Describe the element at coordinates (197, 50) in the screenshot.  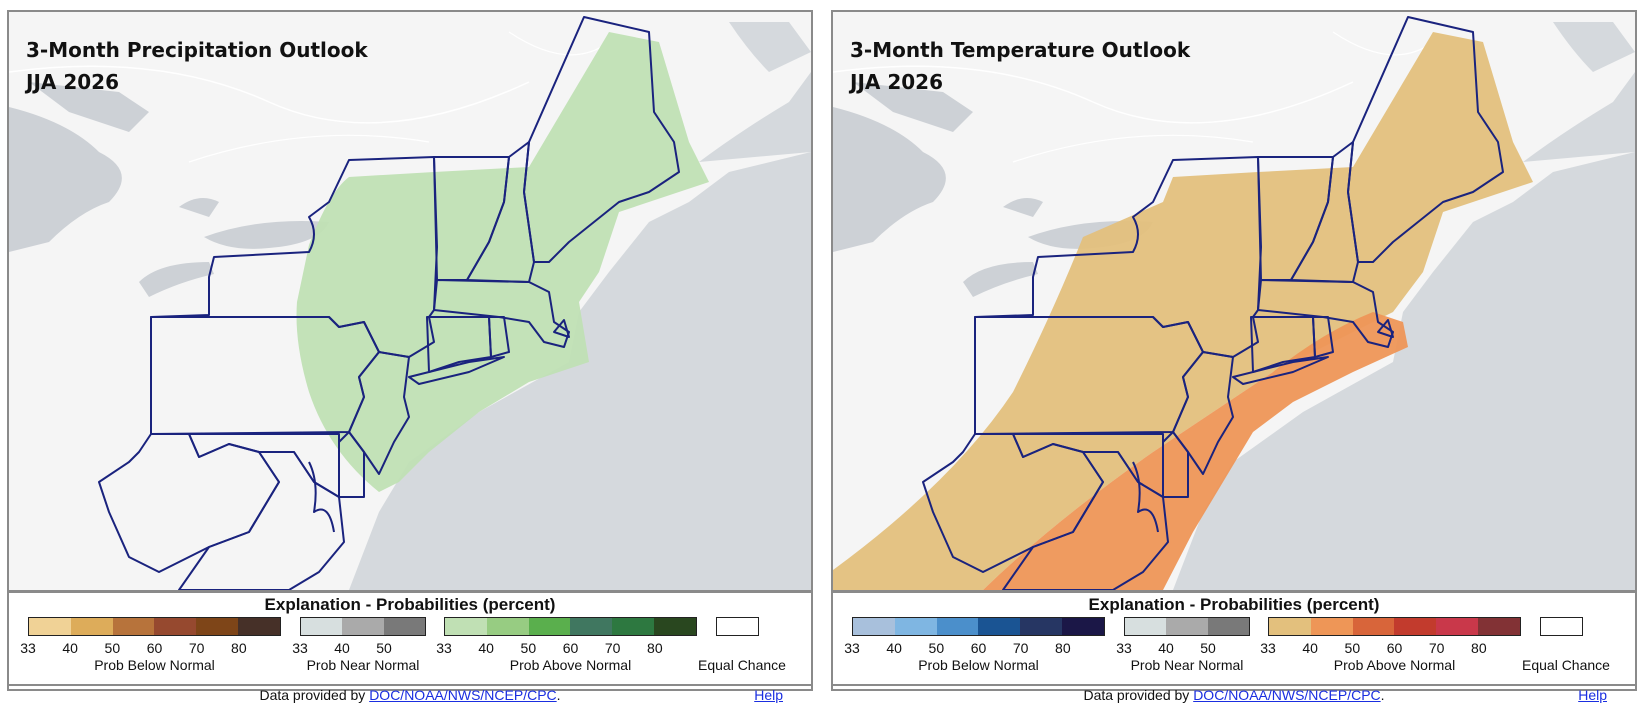
I see `map-title-line1: 3-Month Precipitation Outlook` at that location.